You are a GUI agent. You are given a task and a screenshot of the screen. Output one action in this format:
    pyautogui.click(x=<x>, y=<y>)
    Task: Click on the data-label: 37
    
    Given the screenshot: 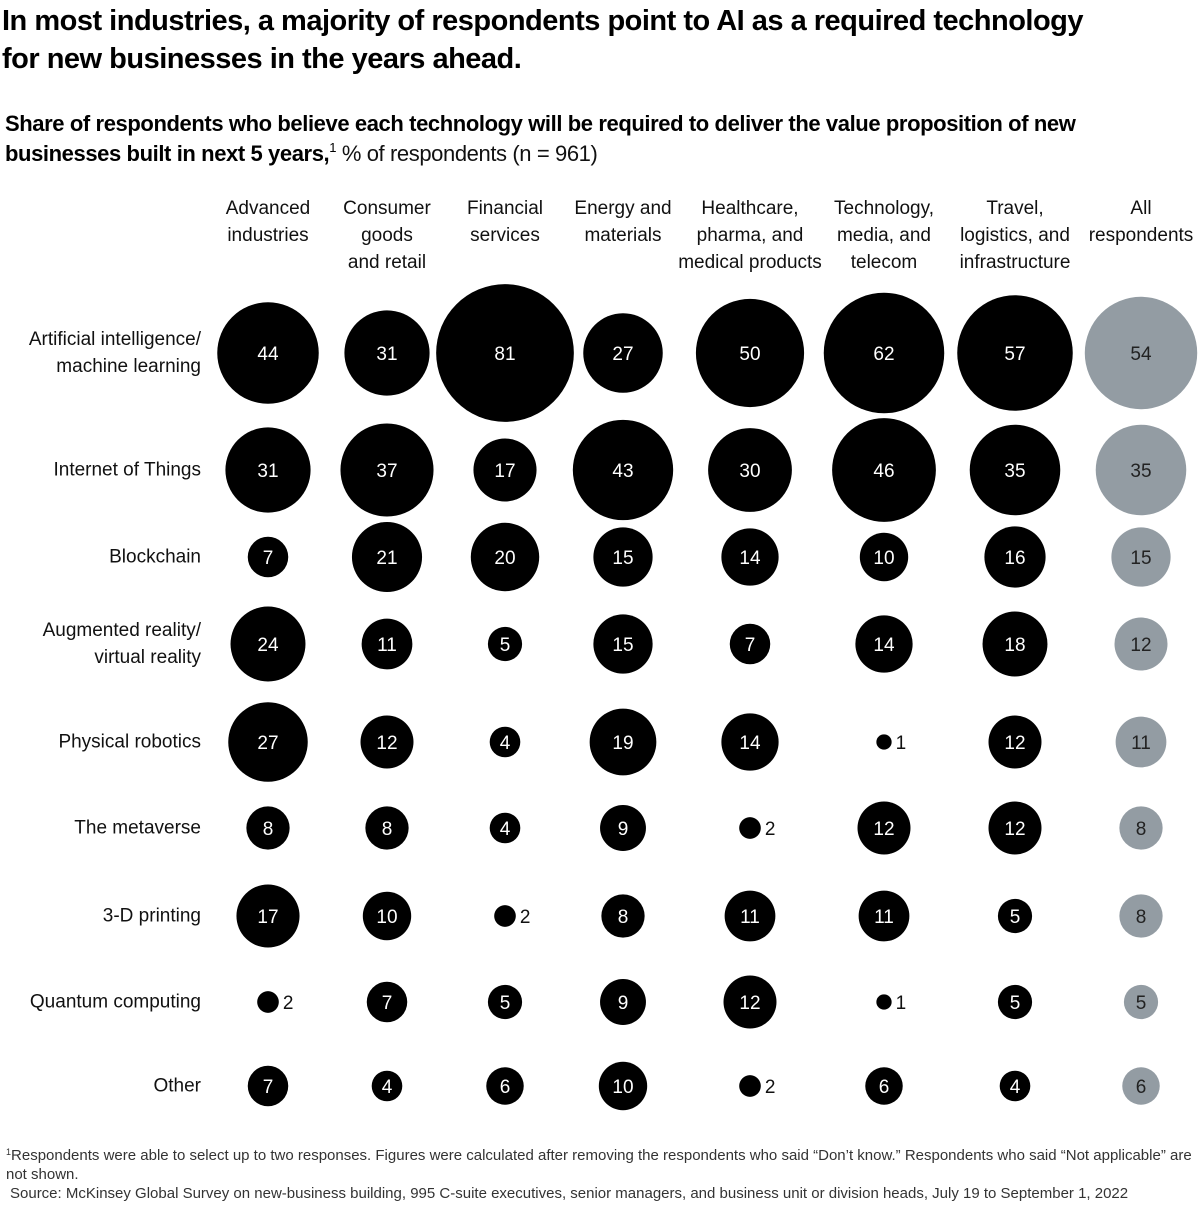 What is the action you would take?
    pyautogui.click(x=386, y=471)
    